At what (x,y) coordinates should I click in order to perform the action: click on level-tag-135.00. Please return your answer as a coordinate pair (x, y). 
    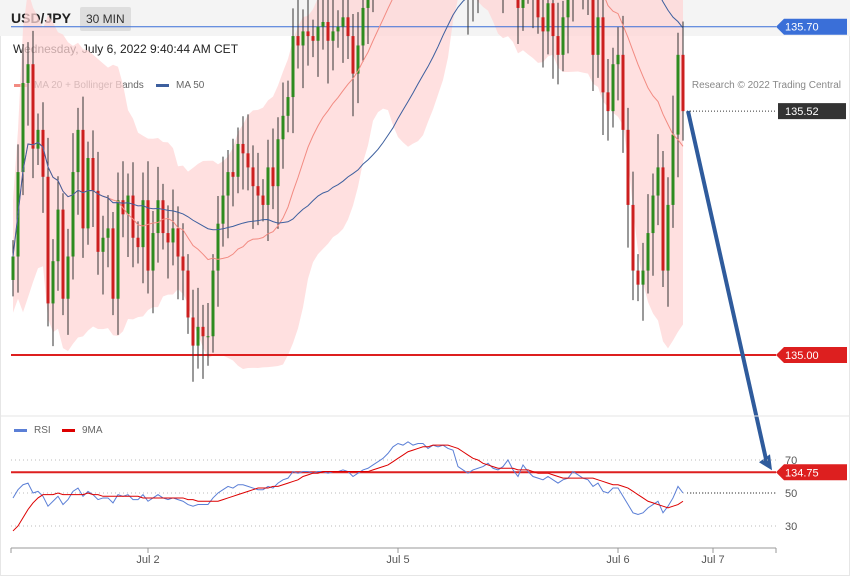
    Looking at the image, I should click on (811, 355).